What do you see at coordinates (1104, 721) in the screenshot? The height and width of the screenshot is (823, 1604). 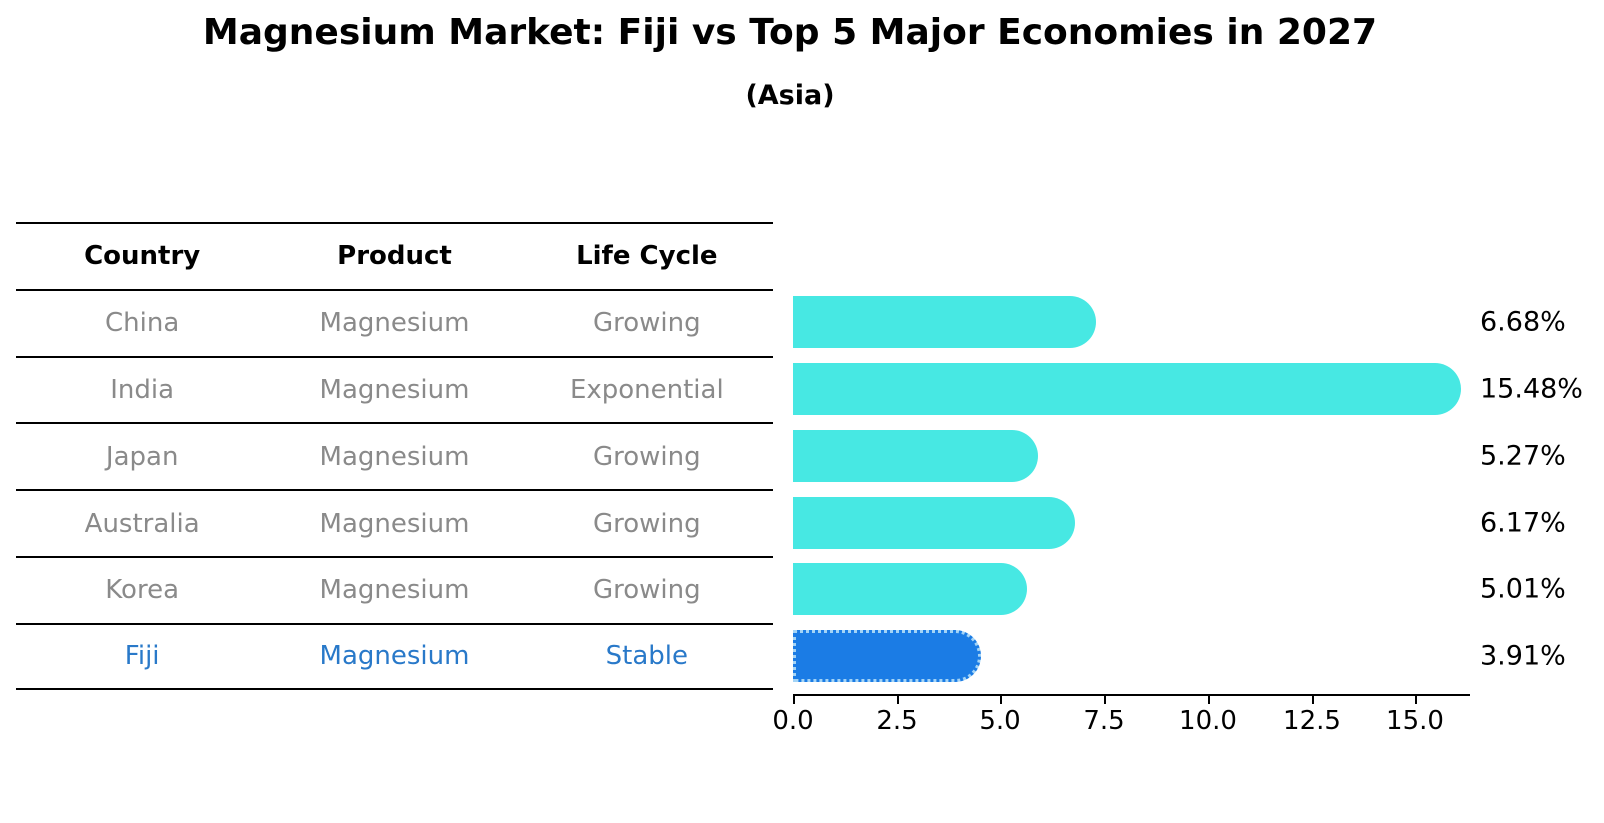 I see `x-axis-tick-label: 7.5` at bounding box center [1104, 721].